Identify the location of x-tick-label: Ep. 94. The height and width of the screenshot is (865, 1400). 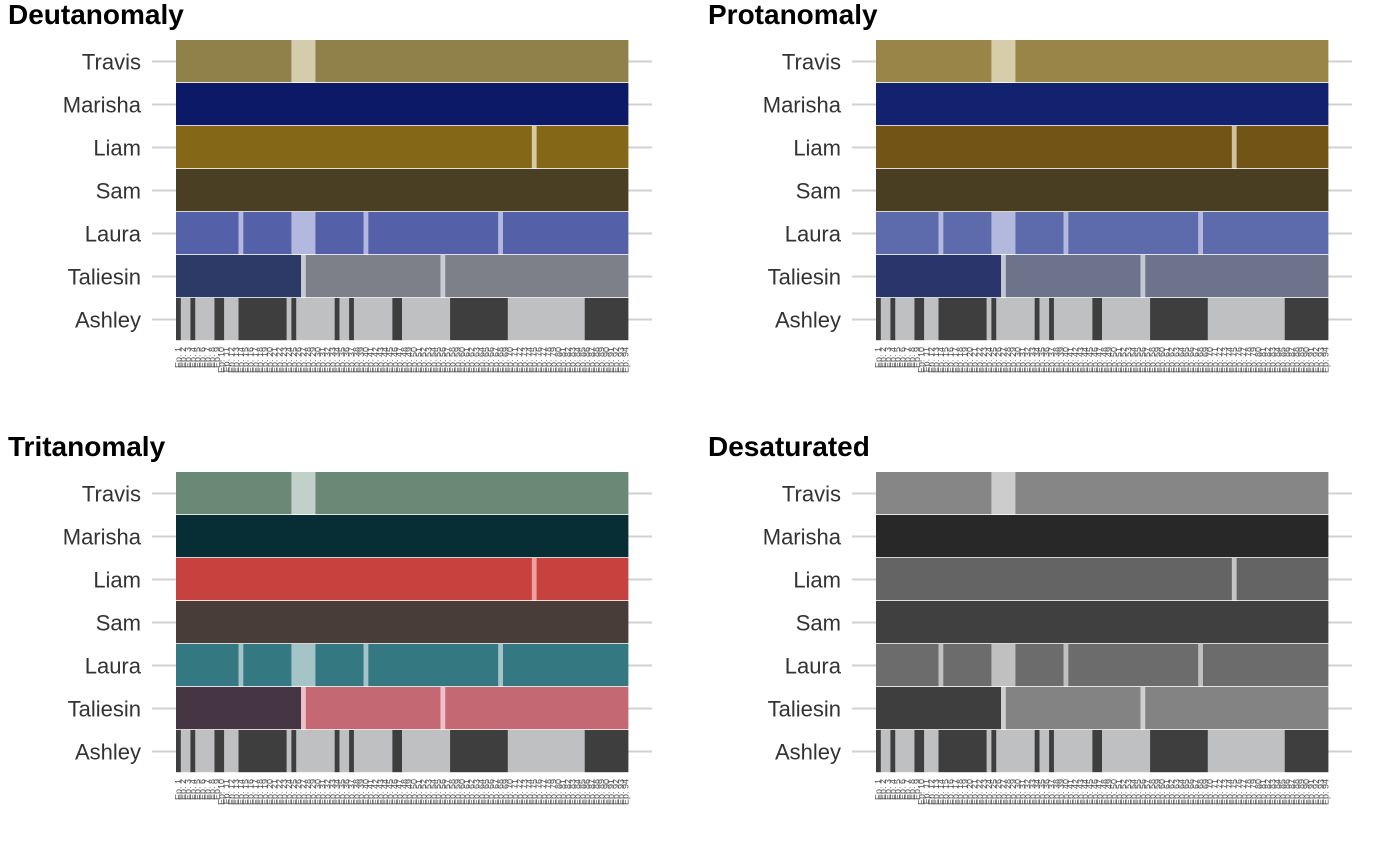
(1326, 360).